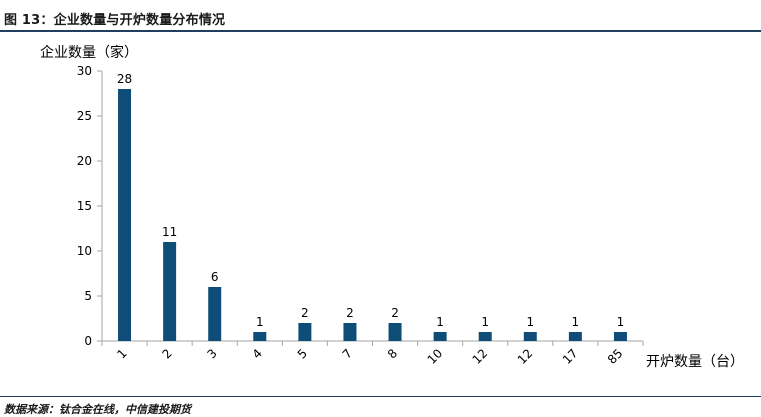 The image size is (761, 417). I want to click on y-axis: 0 5 10 15 20 25 30, so click(90, 206).